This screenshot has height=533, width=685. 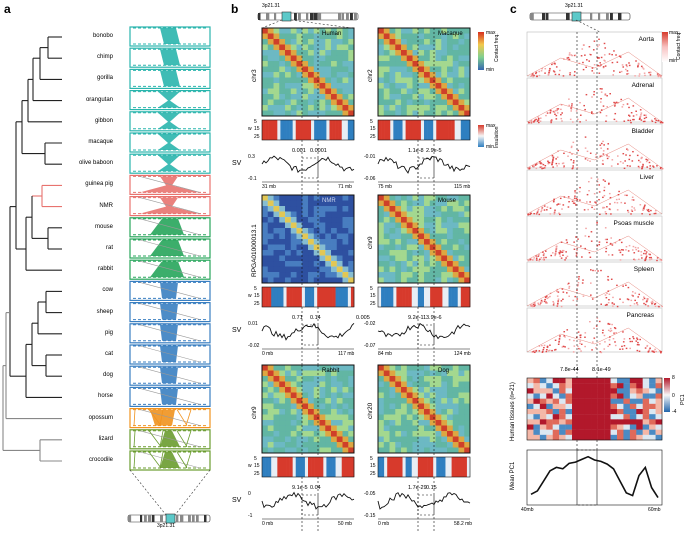 I want to click on w-tick: 25, so click(x=257, y=474).